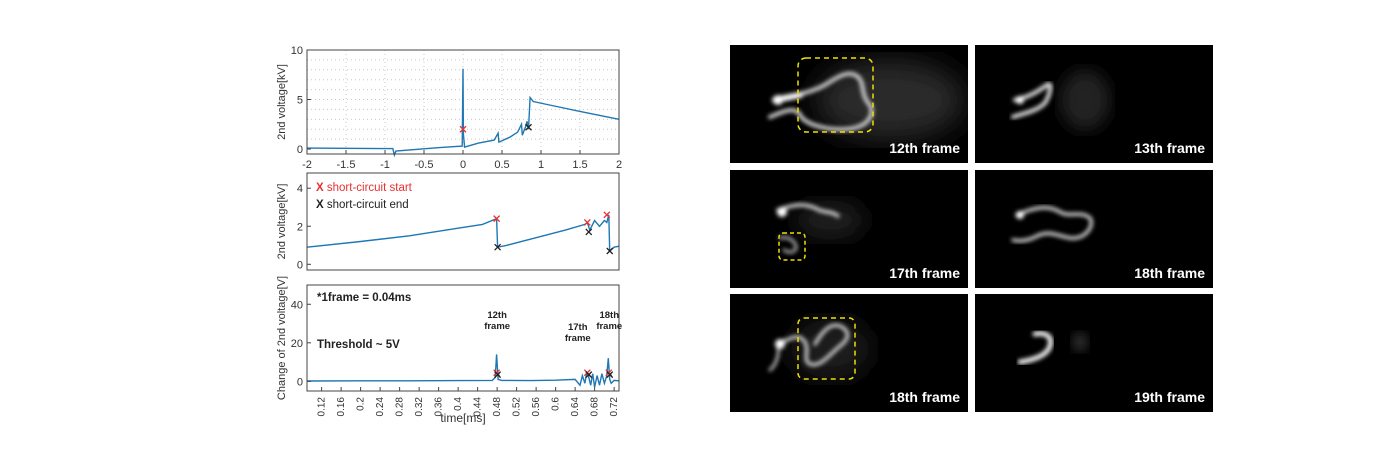 This screenshot has width=1400, height=463. Describe the element at coordinates (380, 407) in the screenshot. I see `x-tick-label: 0.24` at that location.